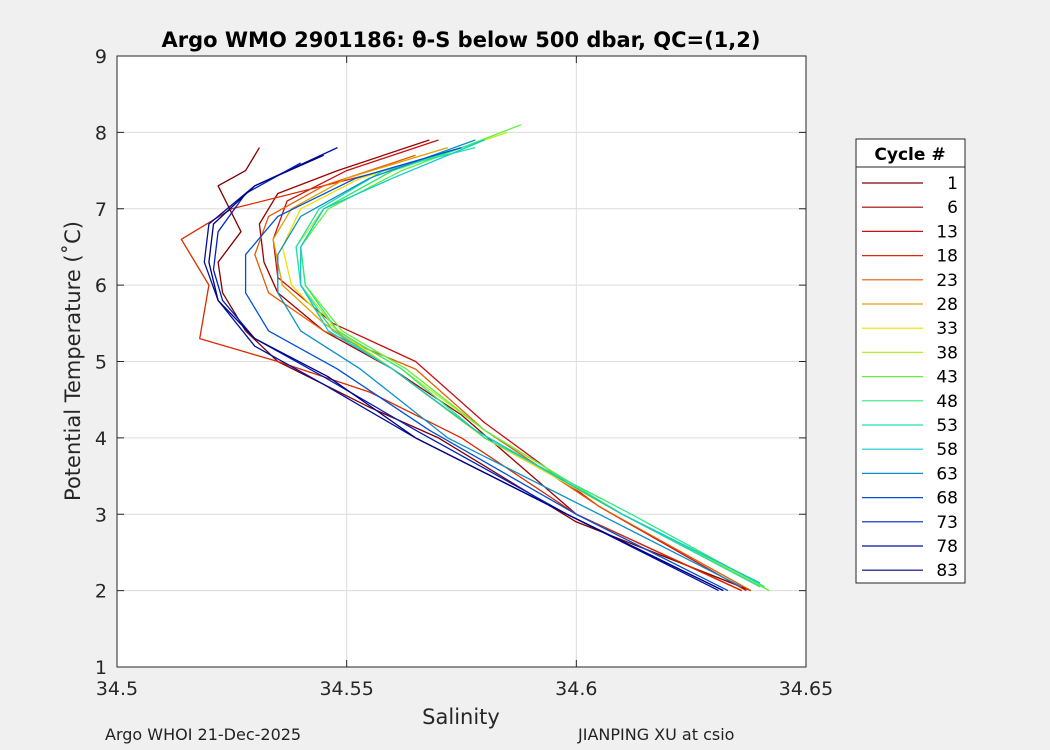 This screenshot has width=1050, height=750. Describe the element at coordinates (117, 689) in the screenshot. I see `x-tick-label: 34.5` at that location.